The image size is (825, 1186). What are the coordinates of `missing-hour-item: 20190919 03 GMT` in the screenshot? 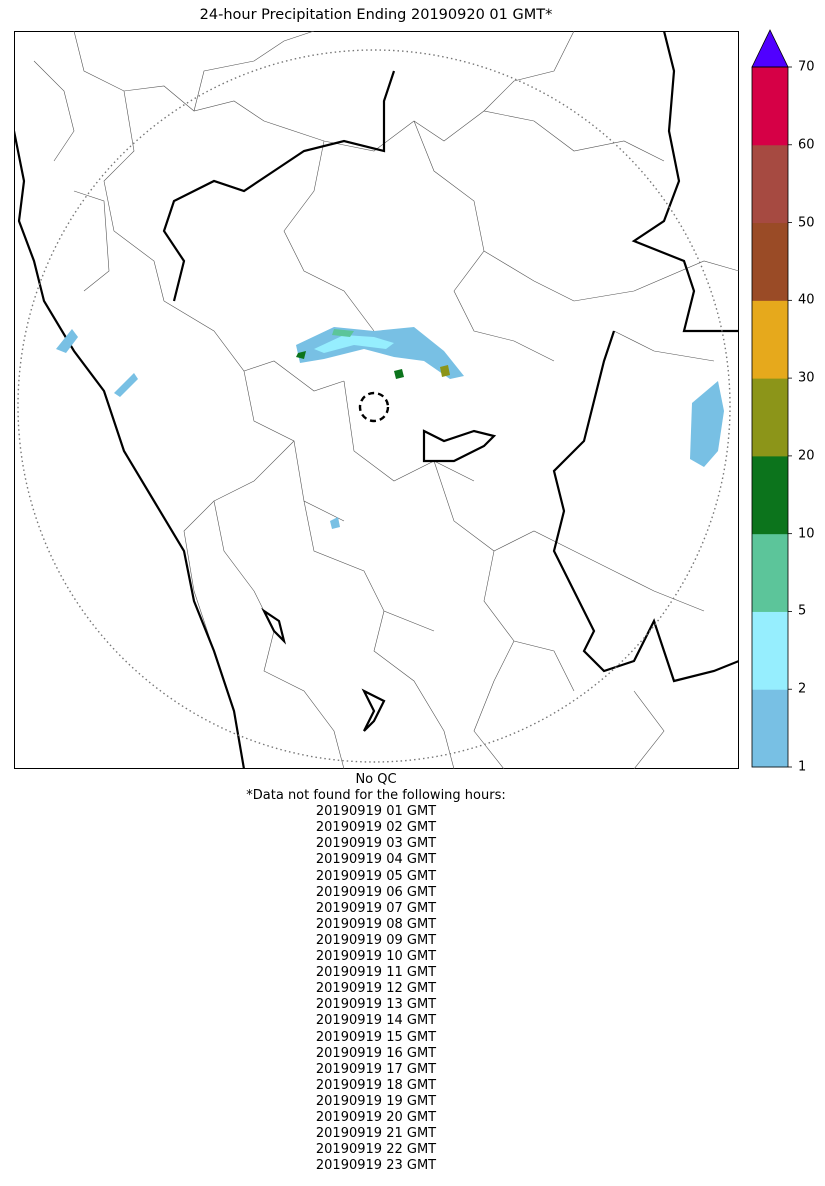 It's located at (376, 844).